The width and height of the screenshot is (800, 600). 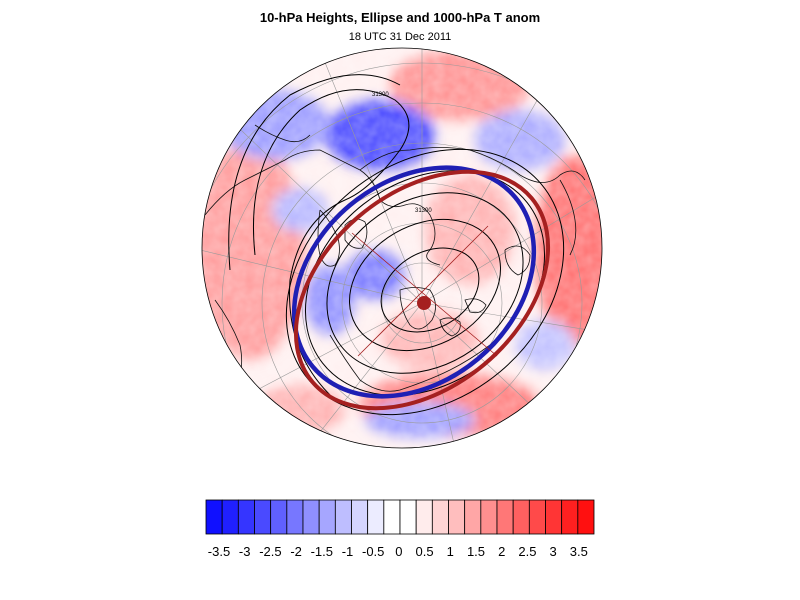 I want to click on fitted-ellipse, so click(x=422, y=290).